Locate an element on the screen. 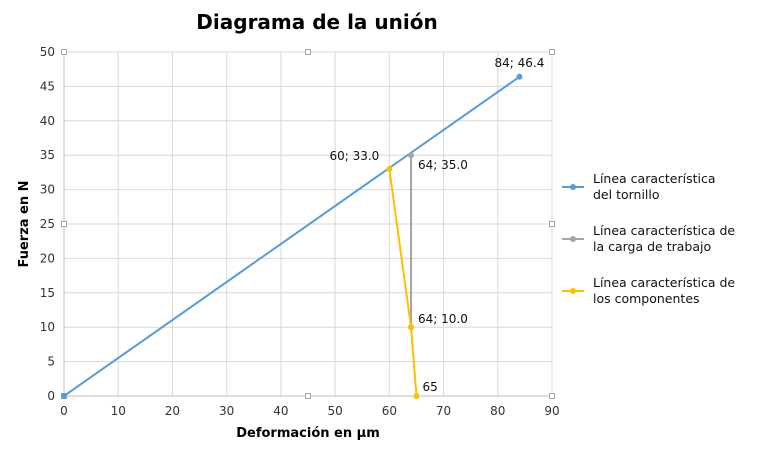  y-tick-label: 10 is located at coordinates (47, 327).